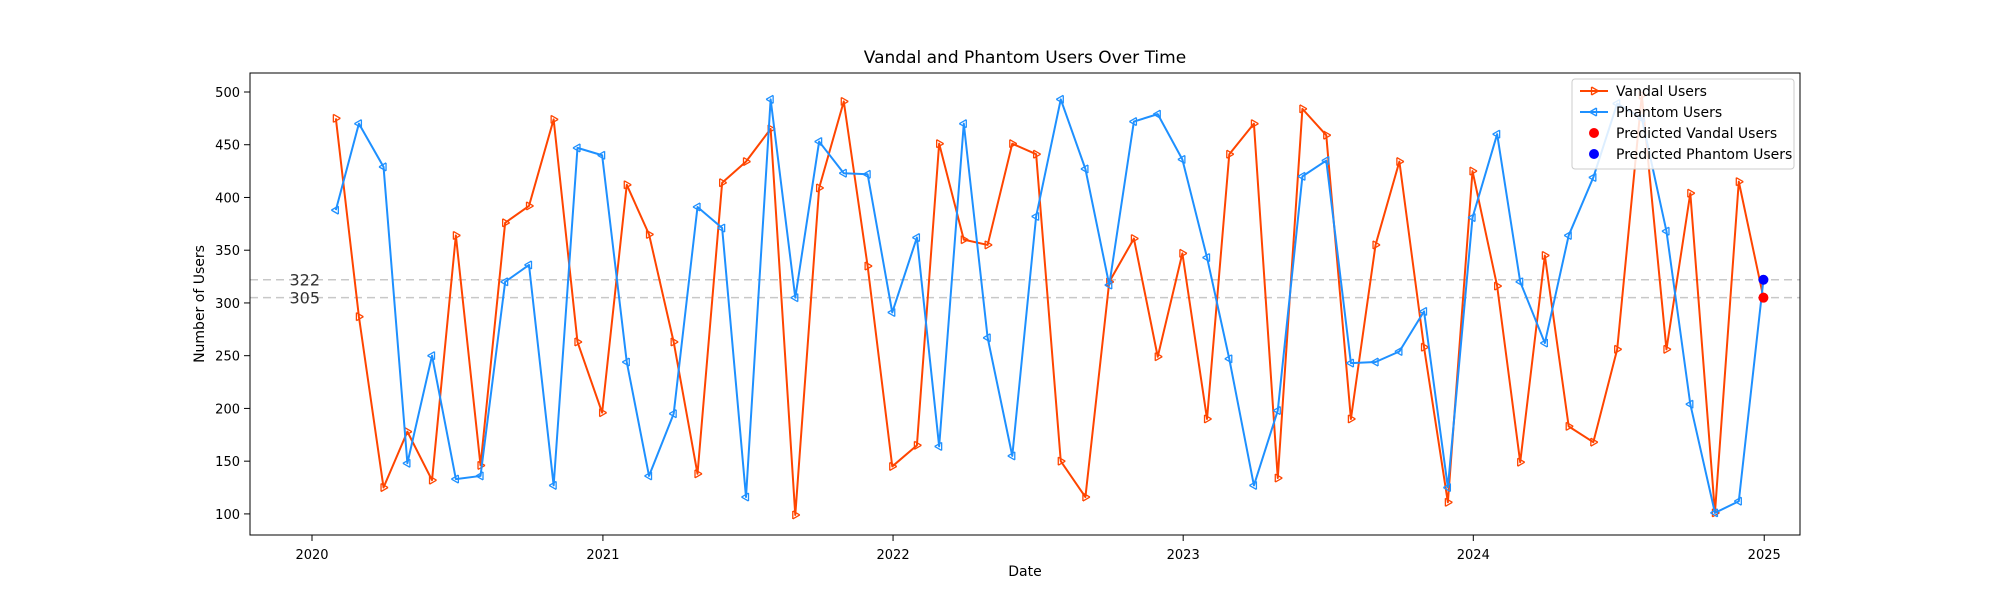 The height and width of the screenshot is (600, 2000). I want to click on y-tick-label: 300, so click(227, 304).